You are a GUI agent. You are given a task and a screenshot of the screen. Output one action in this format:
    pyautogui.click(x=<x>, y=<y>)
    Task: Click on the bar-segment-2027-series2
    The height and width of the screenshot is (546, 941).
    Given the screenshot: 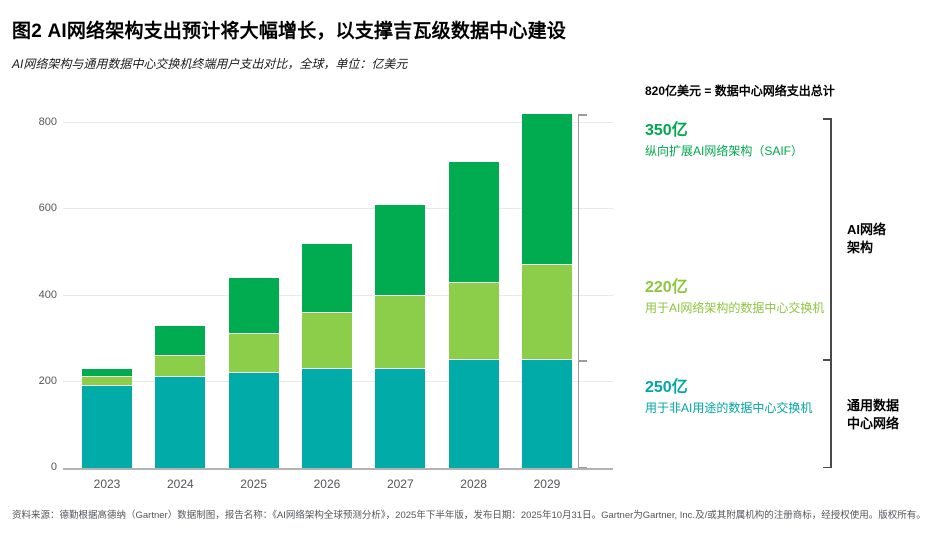 What is the action you would take?
    pyautogui.click(x=400, y=250)
    